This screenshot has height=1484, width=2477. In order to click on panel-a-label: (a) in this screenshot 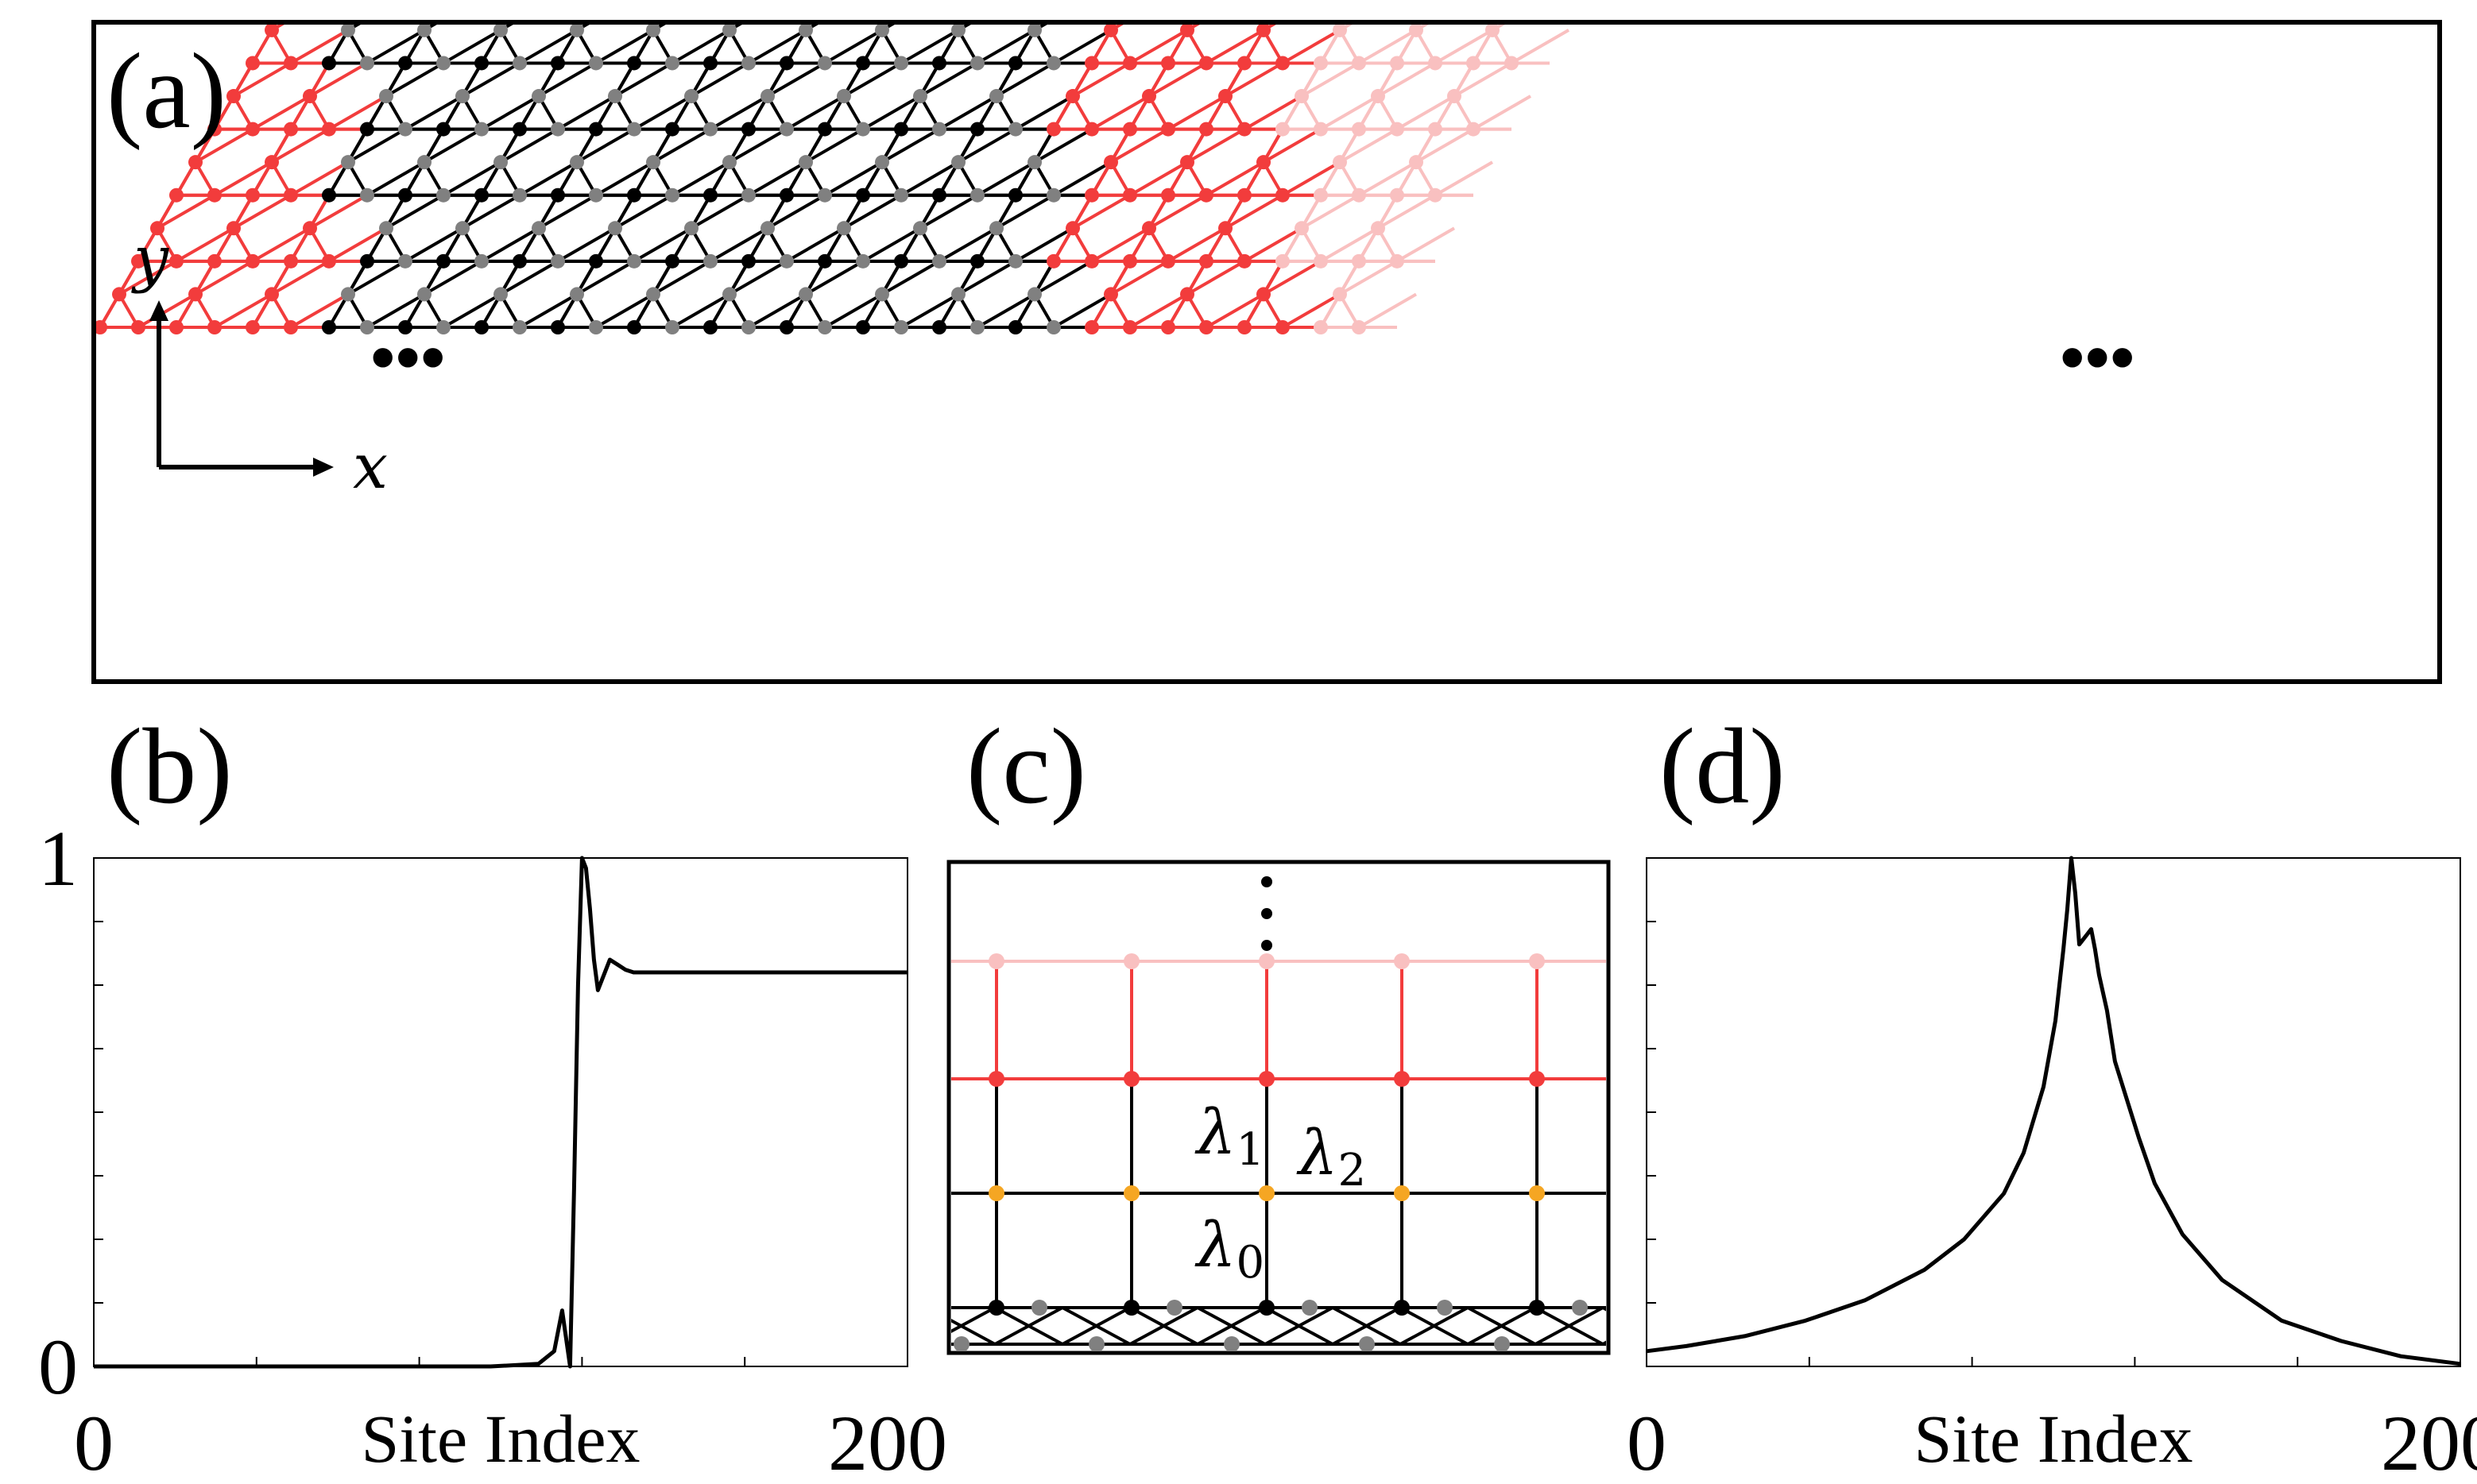, I will do `click(166, 92)`.